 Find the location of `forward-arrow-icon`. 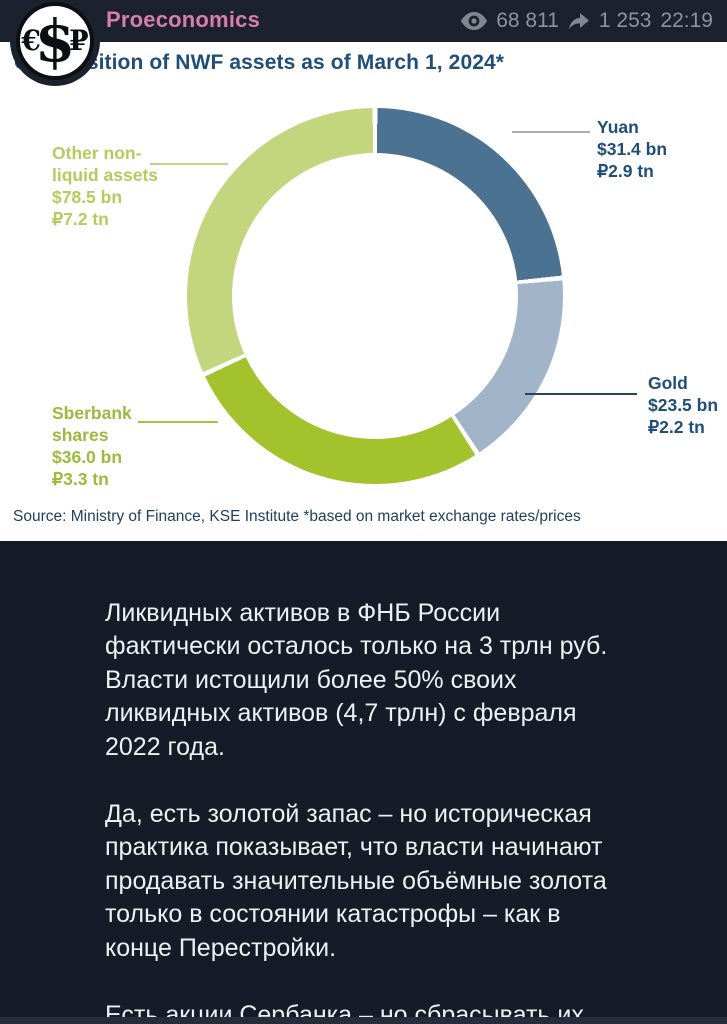

forward-arrow-icon is located at coordinates (578, 21).